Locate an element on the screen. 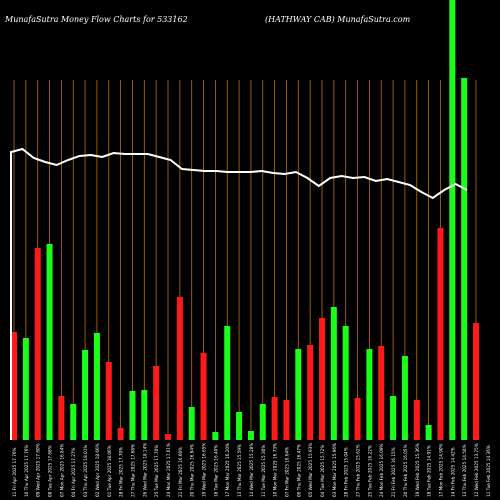  x-tick-label: 24 Mon Feb 2025 16.09% is located at coordinates (381, 470).